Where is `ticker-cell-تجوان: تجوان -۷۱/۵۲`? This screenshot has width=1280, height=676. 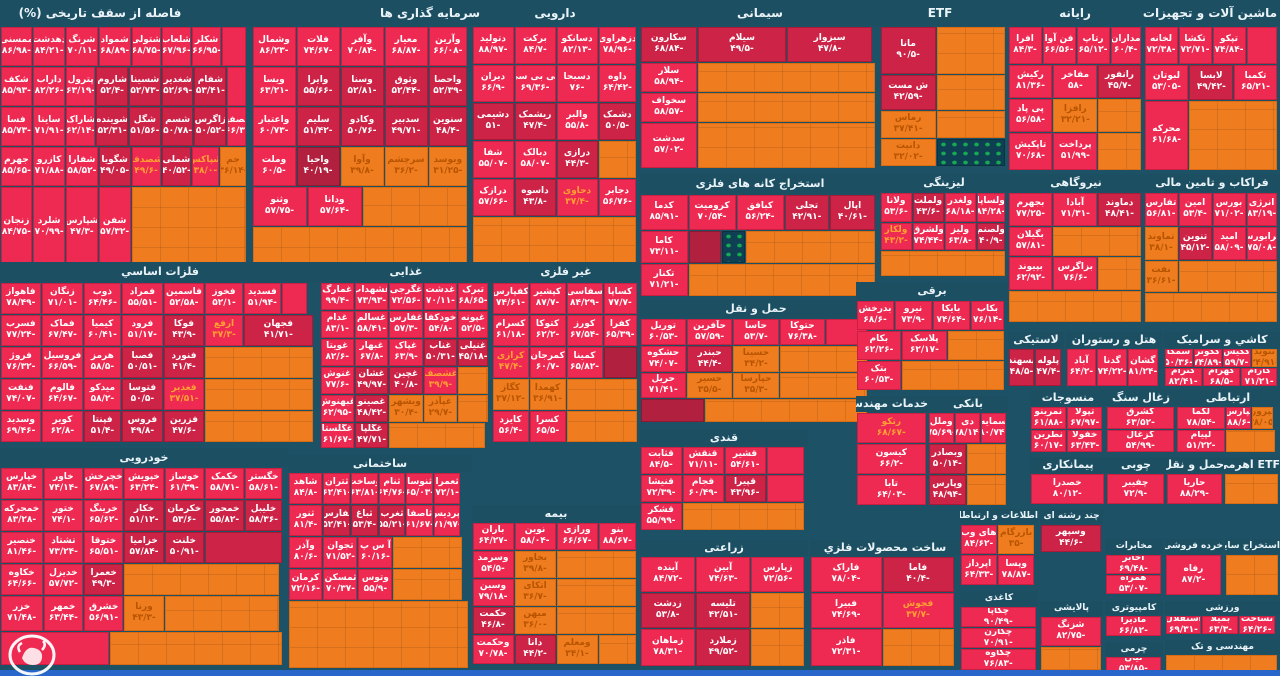
ticker-cell-تجوان: تجوان -۷۱/۵۲ is located at coordinates (340, 552).